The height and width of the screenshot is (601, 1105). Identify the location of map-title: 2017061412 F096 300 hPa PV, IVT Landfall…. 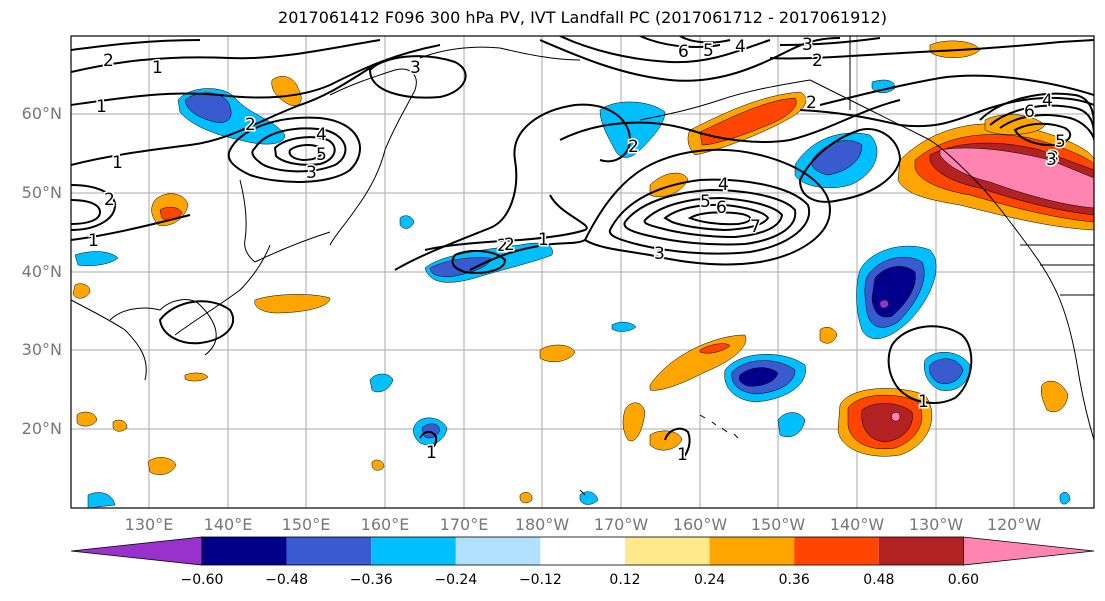
(582, 17).